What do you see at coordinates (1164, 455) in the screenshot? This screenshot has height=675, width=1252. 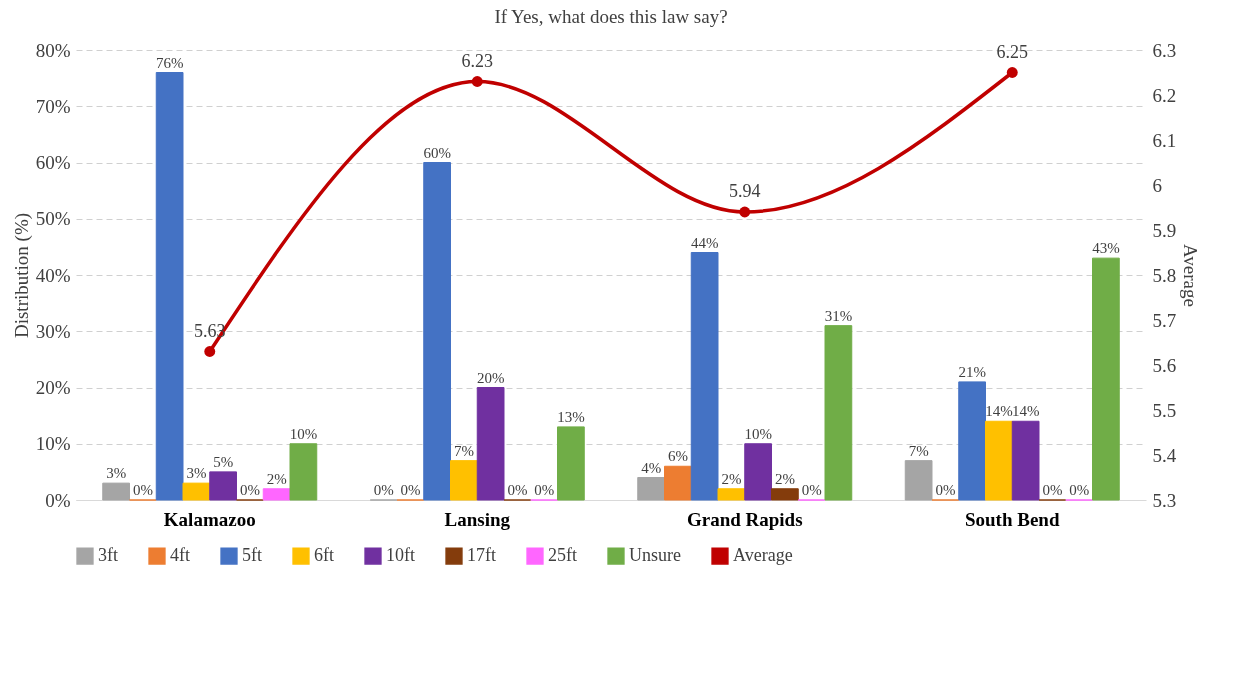 I see `y2-tick-label: 5.4` at bounding box center [1164, 455].